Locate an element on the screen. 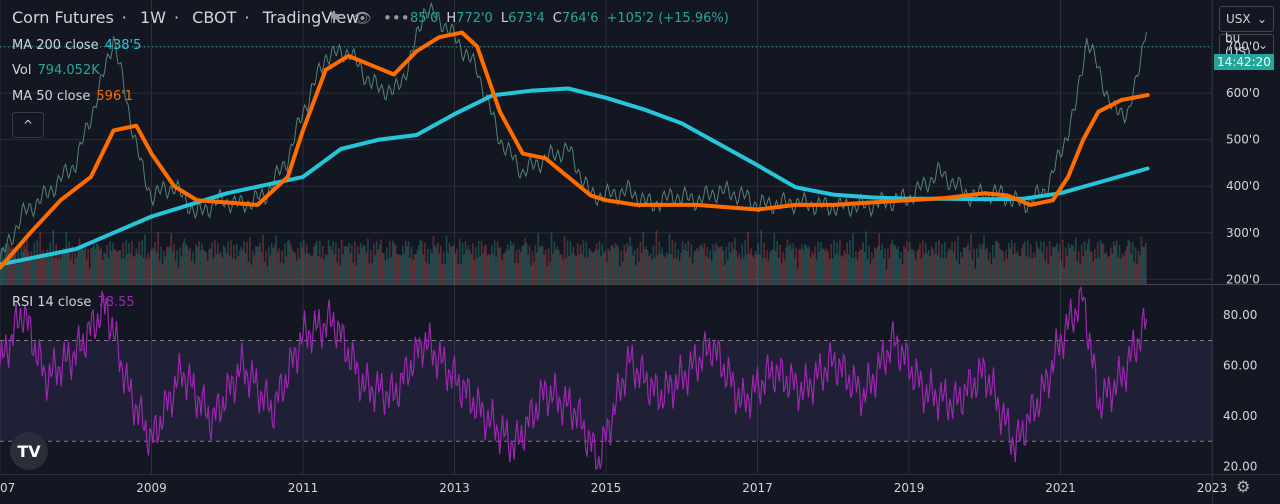 The image size is (1280, 504). eye-icon: 👁 is located at coordinates (363, 18).